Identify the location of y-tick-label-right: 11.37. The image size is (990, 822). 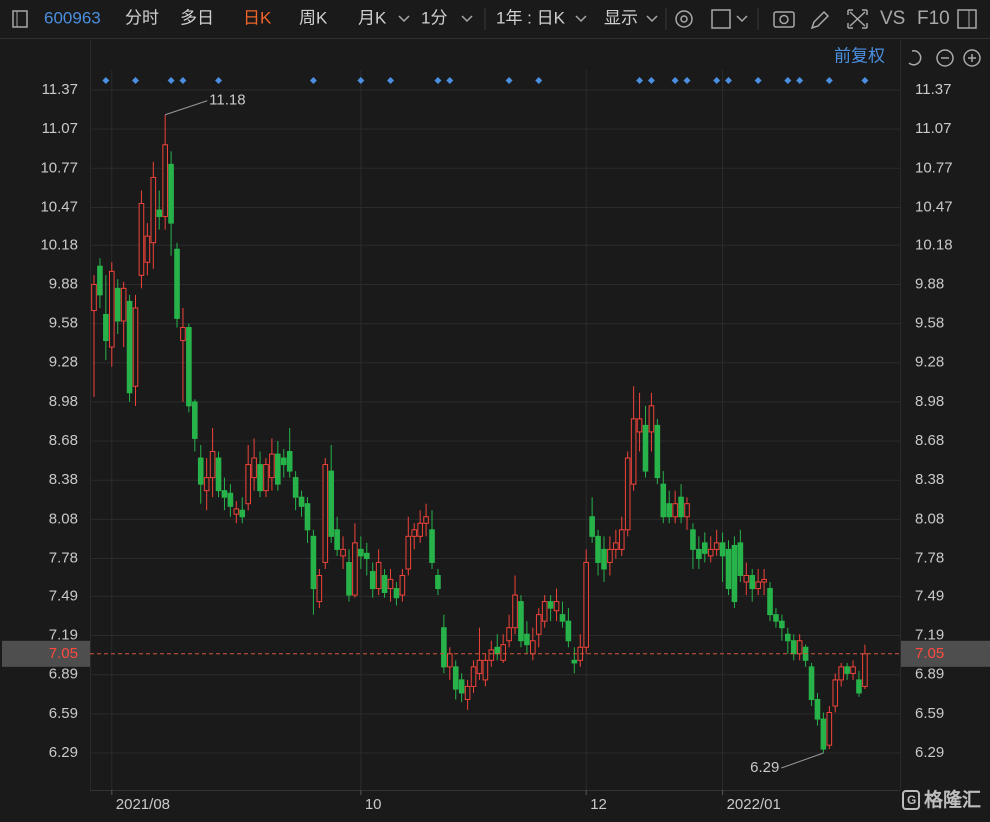
(933, 89).